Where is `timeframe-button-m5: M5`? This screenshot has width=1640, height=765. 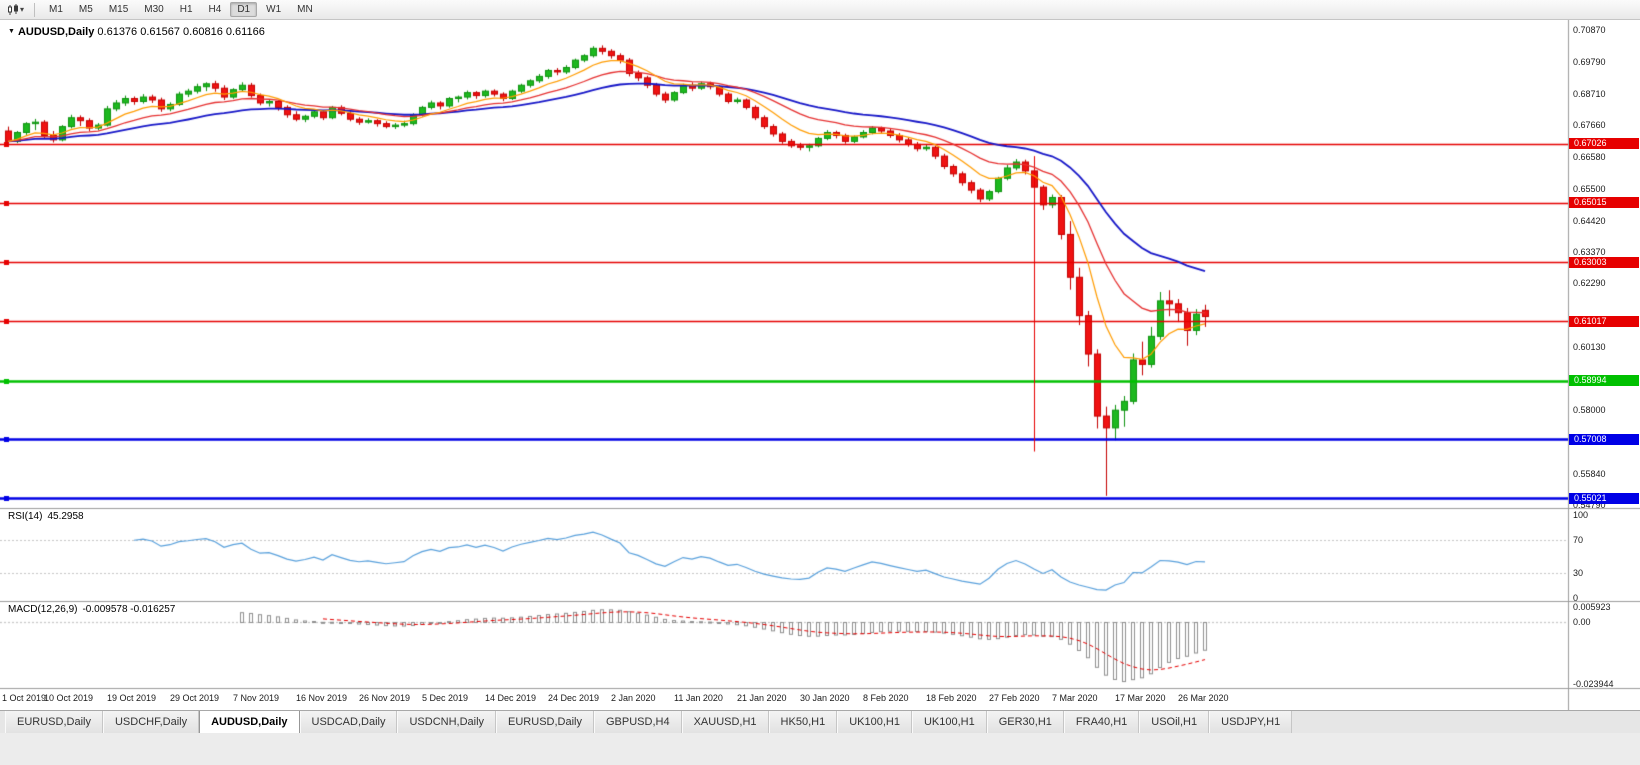 timeframe-button-m5: M5 is located at coordinates (85, 9).